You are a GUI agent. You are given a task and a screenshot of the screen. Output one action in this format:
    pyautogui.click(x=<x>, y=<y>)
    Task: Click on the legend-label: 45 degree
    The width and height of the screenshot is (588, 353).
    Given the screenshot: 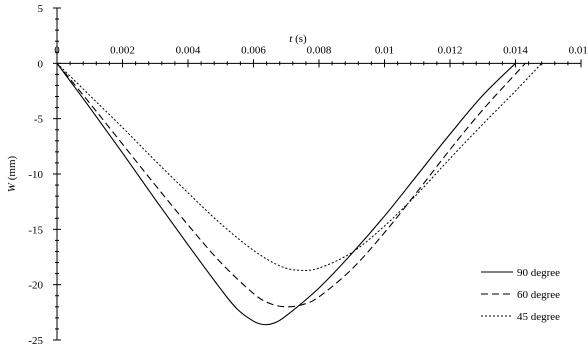 What is the action you would take?
    pyautogui.click(x=538, y=317)
    